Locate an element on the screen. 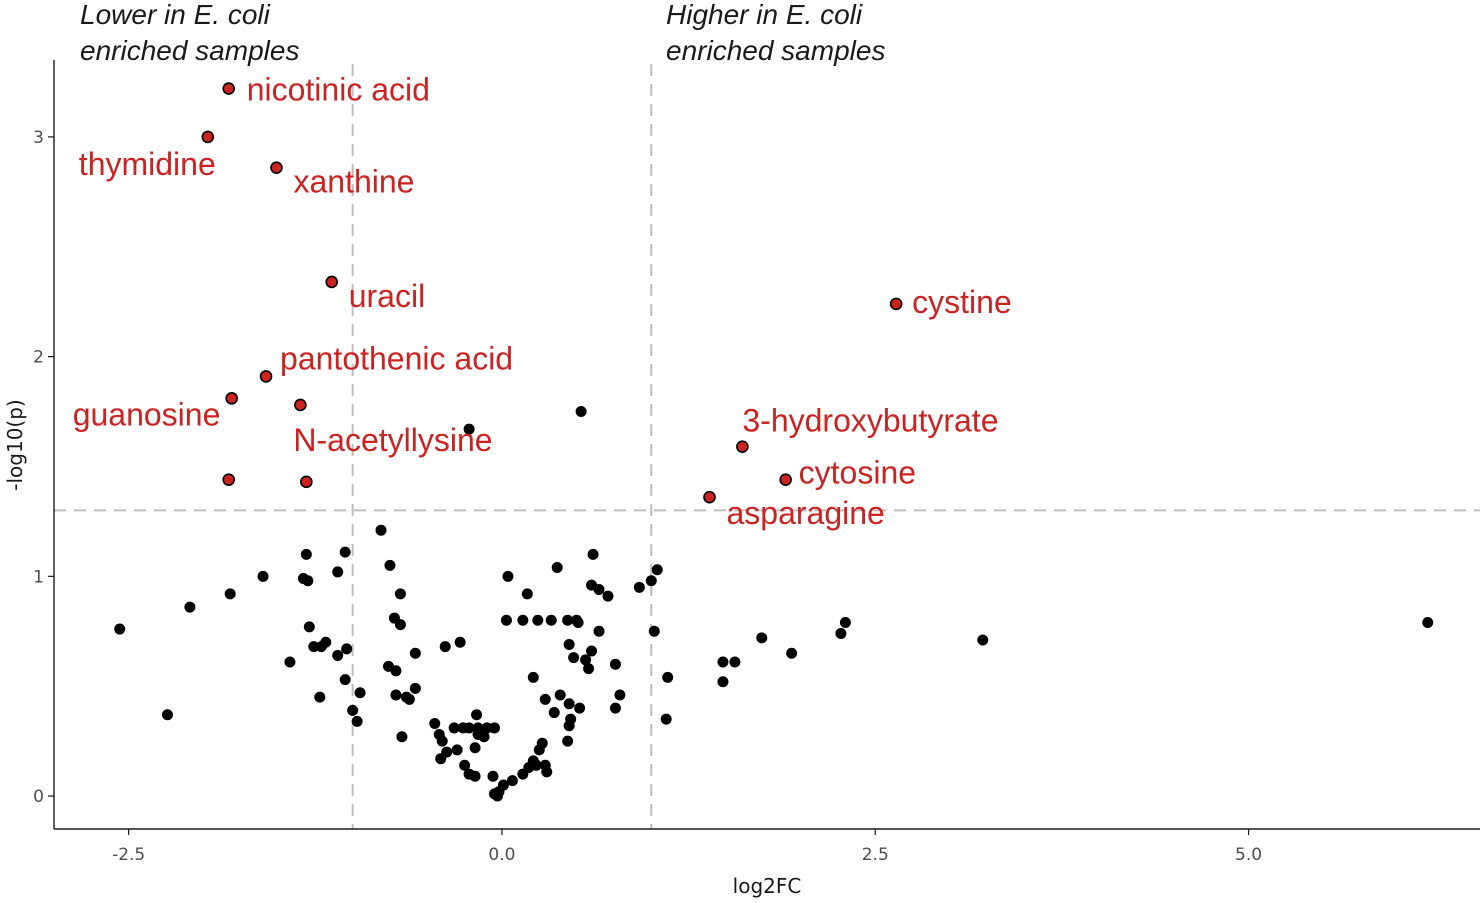 Image resolution: width=1482 pixels, height=903 pixels. annotation-lower-line-2: enriched samples is located at coordinates (190, 50).